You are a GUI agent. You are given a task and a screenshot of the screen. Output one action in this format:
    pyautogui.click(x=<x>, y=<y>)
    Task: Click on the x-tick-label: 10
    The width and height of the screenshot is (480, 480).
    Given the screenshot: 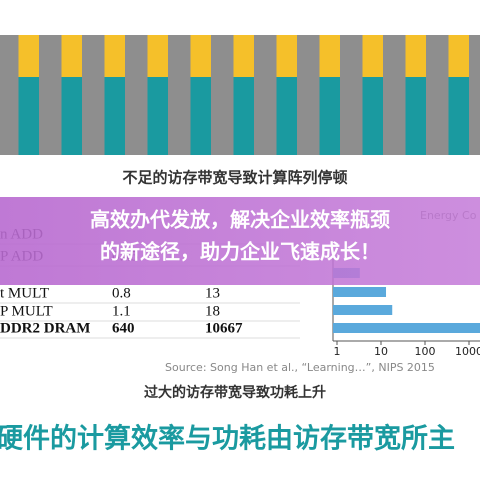 What is the action you would take?
    pyautogui.click(x=381, y=351)
    